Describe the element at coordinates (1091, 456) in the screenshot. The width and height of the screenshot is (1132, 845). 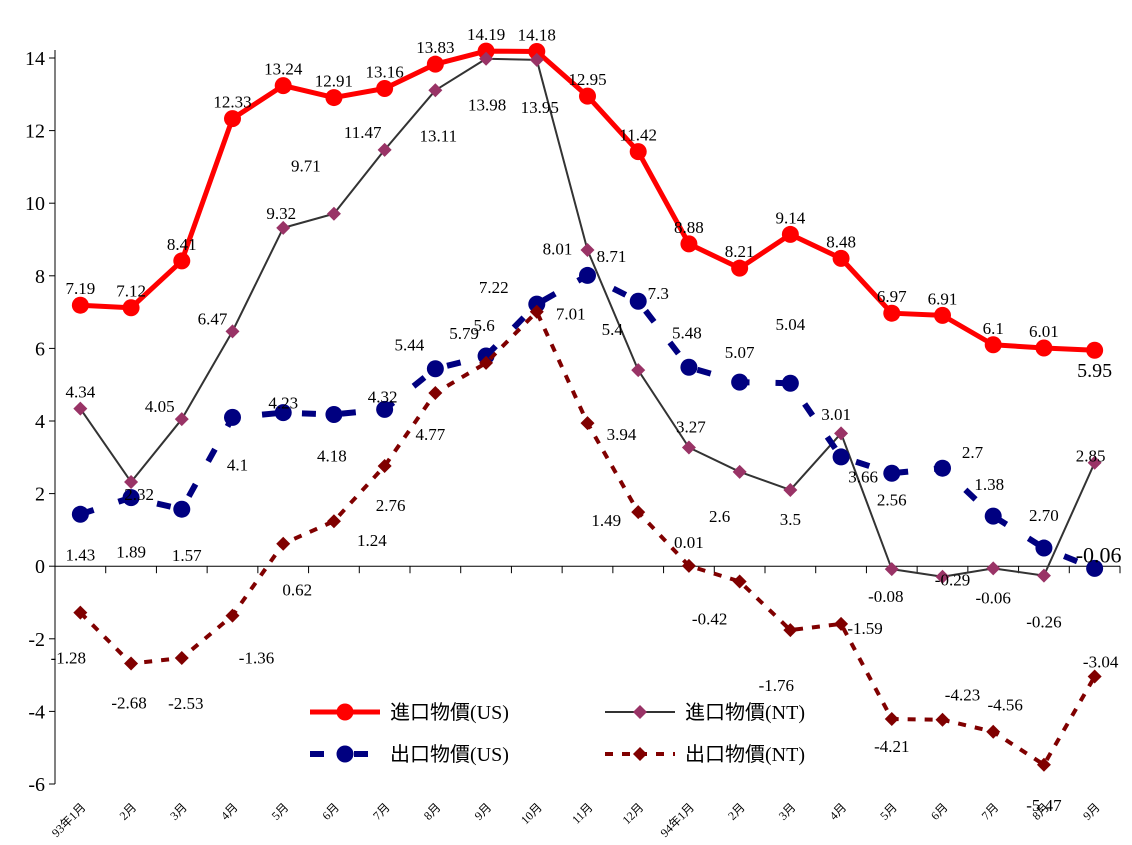
I see `data-label: 2.85` at that location.